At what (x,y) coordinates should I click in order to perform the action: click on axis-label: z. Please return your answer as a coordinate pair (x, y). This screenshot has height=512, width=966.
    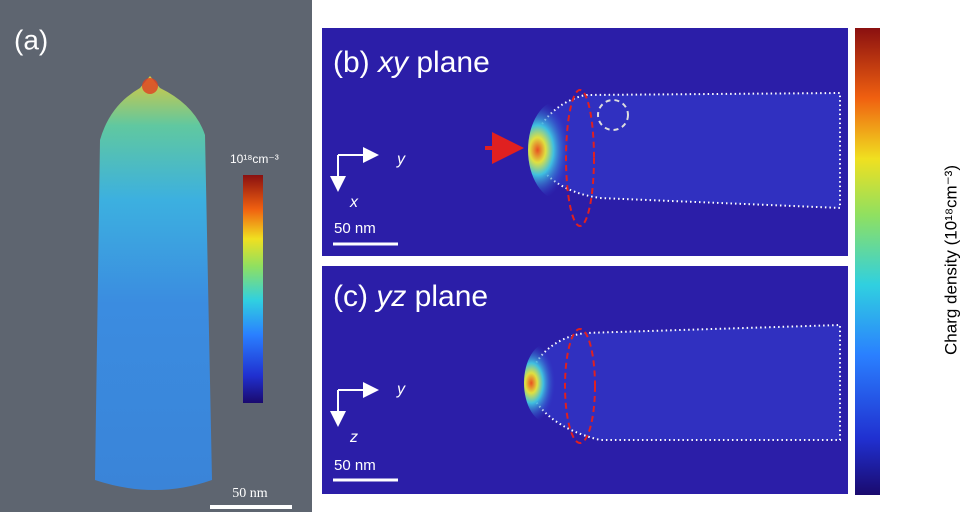
    Looking at the image, I should click on (353, 437).